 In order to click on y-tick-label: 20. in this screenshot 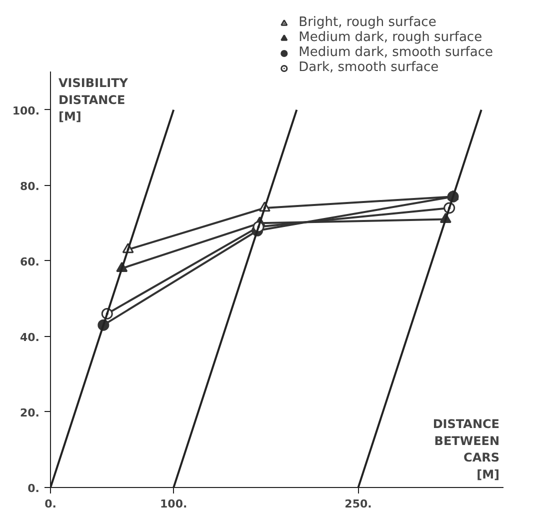, I will do `click(30, 413)`.